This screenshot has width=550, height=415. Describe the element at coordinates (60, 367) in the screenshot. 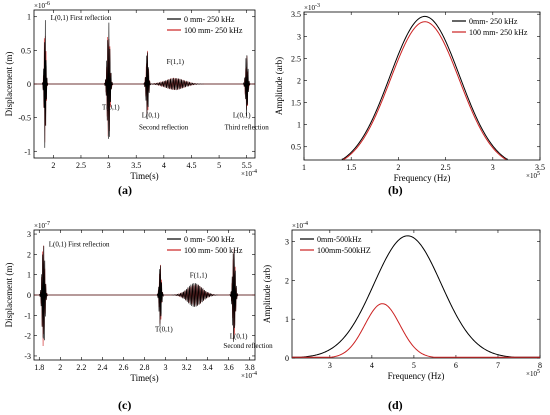

I see `x-tick-label-c: 2` at that location.